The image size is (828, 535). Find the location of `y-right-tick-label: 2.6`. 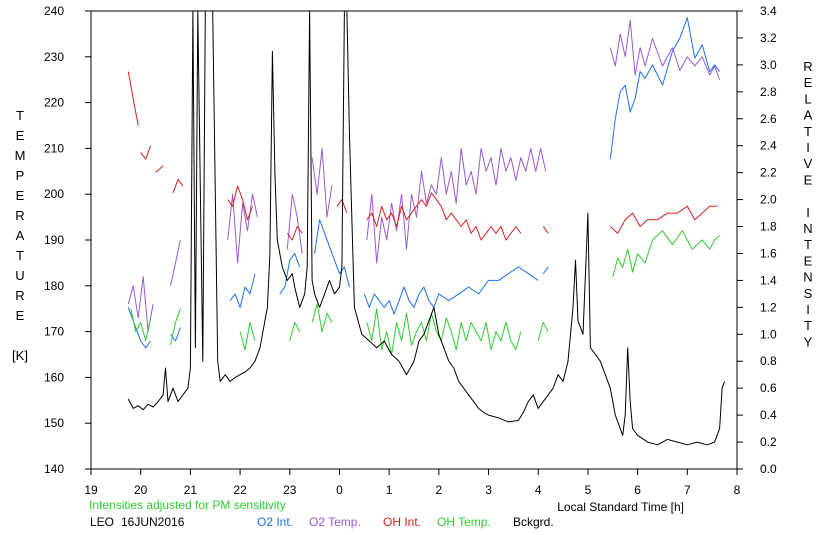

y-right-tick-label: 2.6 is located at coordinates (768, 119).